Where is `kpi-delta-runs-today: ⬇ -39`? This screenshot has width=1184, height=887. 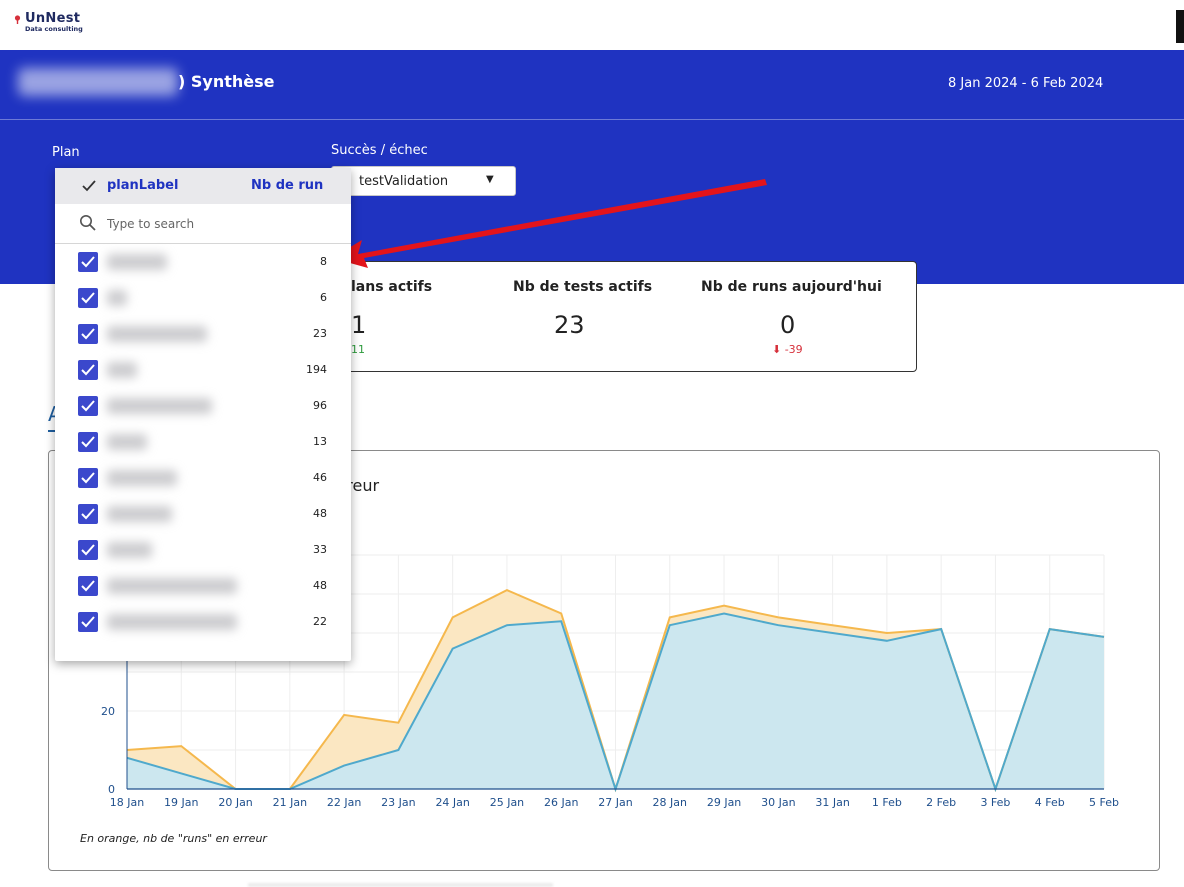 kpi-delta-runs-today: ⬇ -39 is located at coordinates (787, 349).